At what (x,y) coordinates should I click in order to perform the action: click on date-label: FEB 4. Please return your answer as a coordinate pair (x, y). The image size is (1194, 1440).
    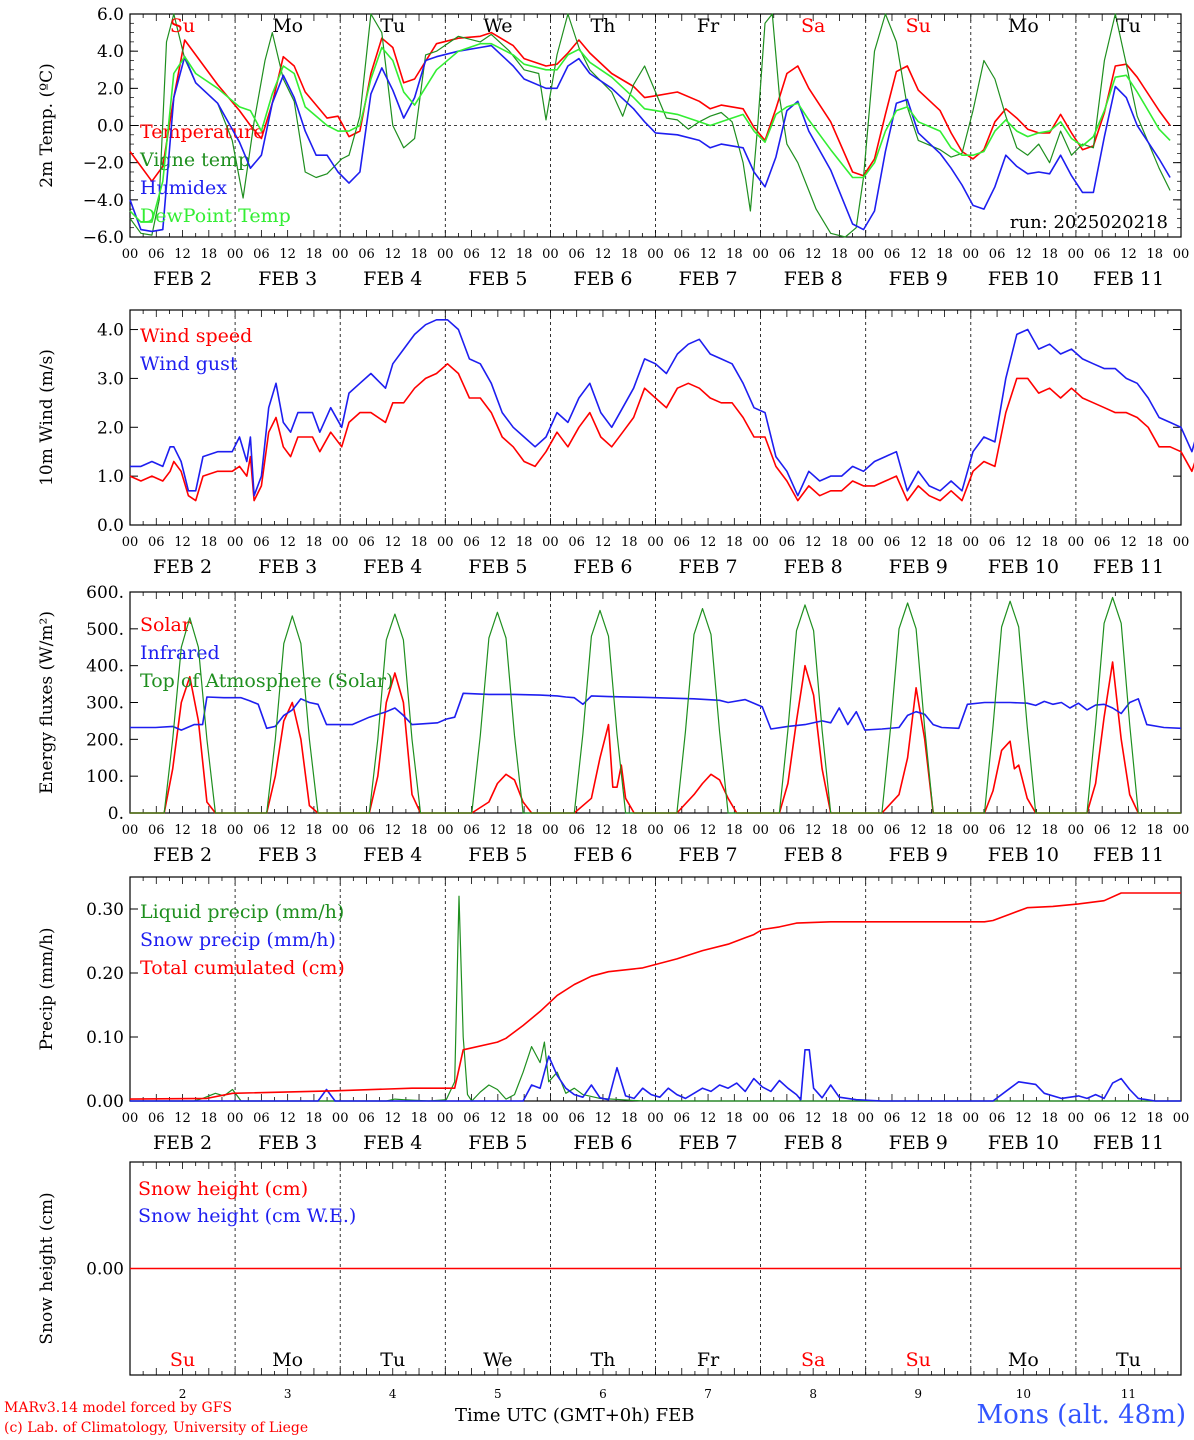
    Looking at the image, I should click on (392, 279).